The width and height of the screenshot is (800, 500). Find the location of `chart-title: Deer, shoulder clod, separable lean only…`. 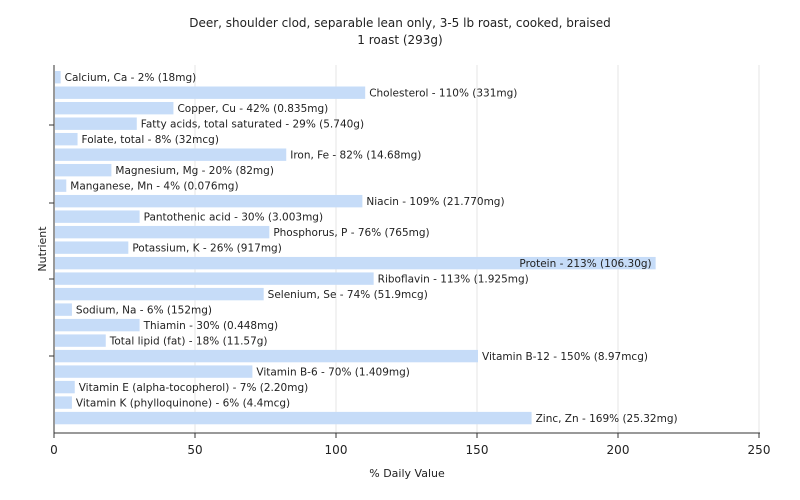

chart-title: Deer, shoulder clod, separable lean only… is located at coordinates (400, 23).